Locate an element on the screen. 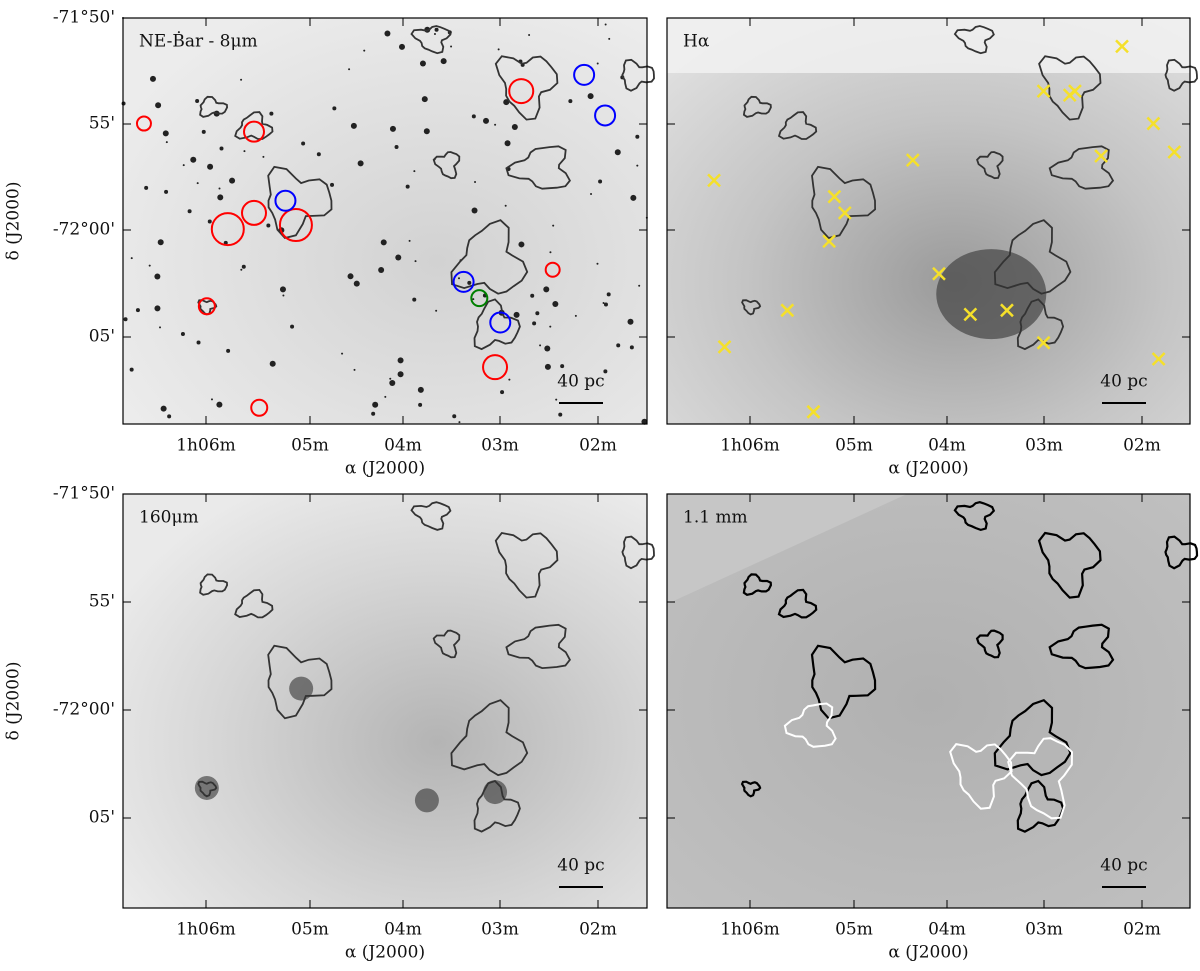  x-tick-label: 04m is located at coordinates (403, 930).